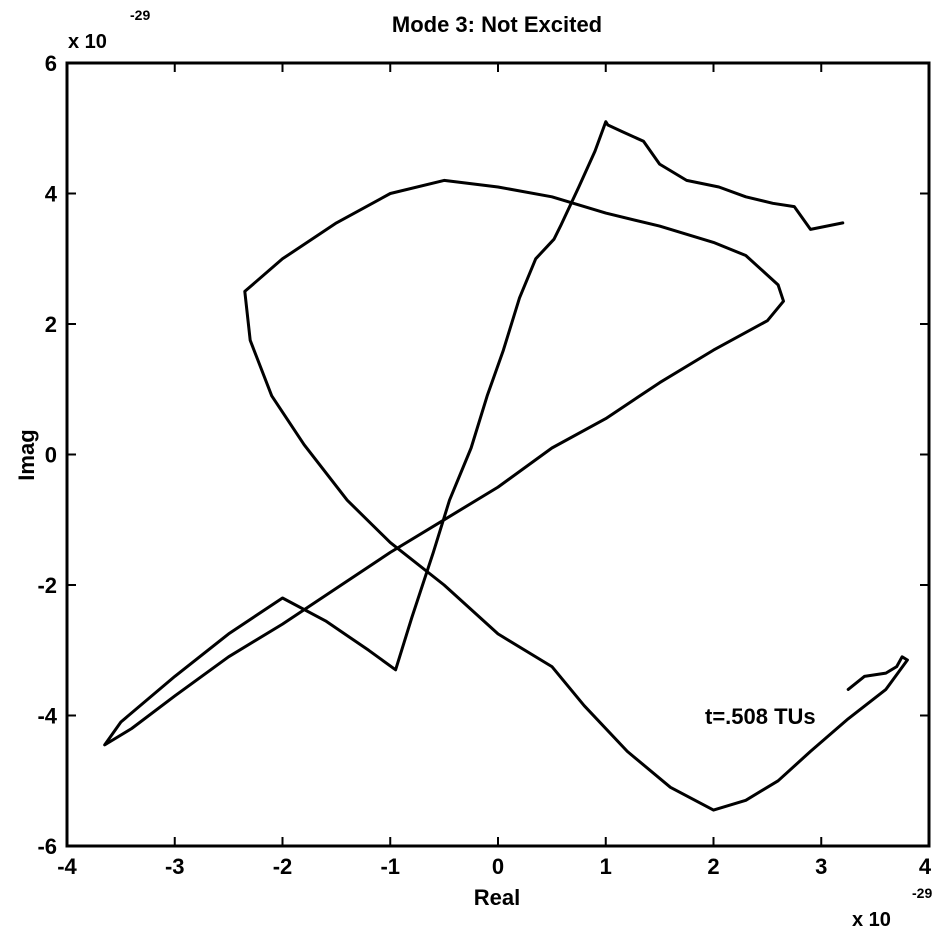  I want to click on y-tick-label: 2, so click(51, 324).